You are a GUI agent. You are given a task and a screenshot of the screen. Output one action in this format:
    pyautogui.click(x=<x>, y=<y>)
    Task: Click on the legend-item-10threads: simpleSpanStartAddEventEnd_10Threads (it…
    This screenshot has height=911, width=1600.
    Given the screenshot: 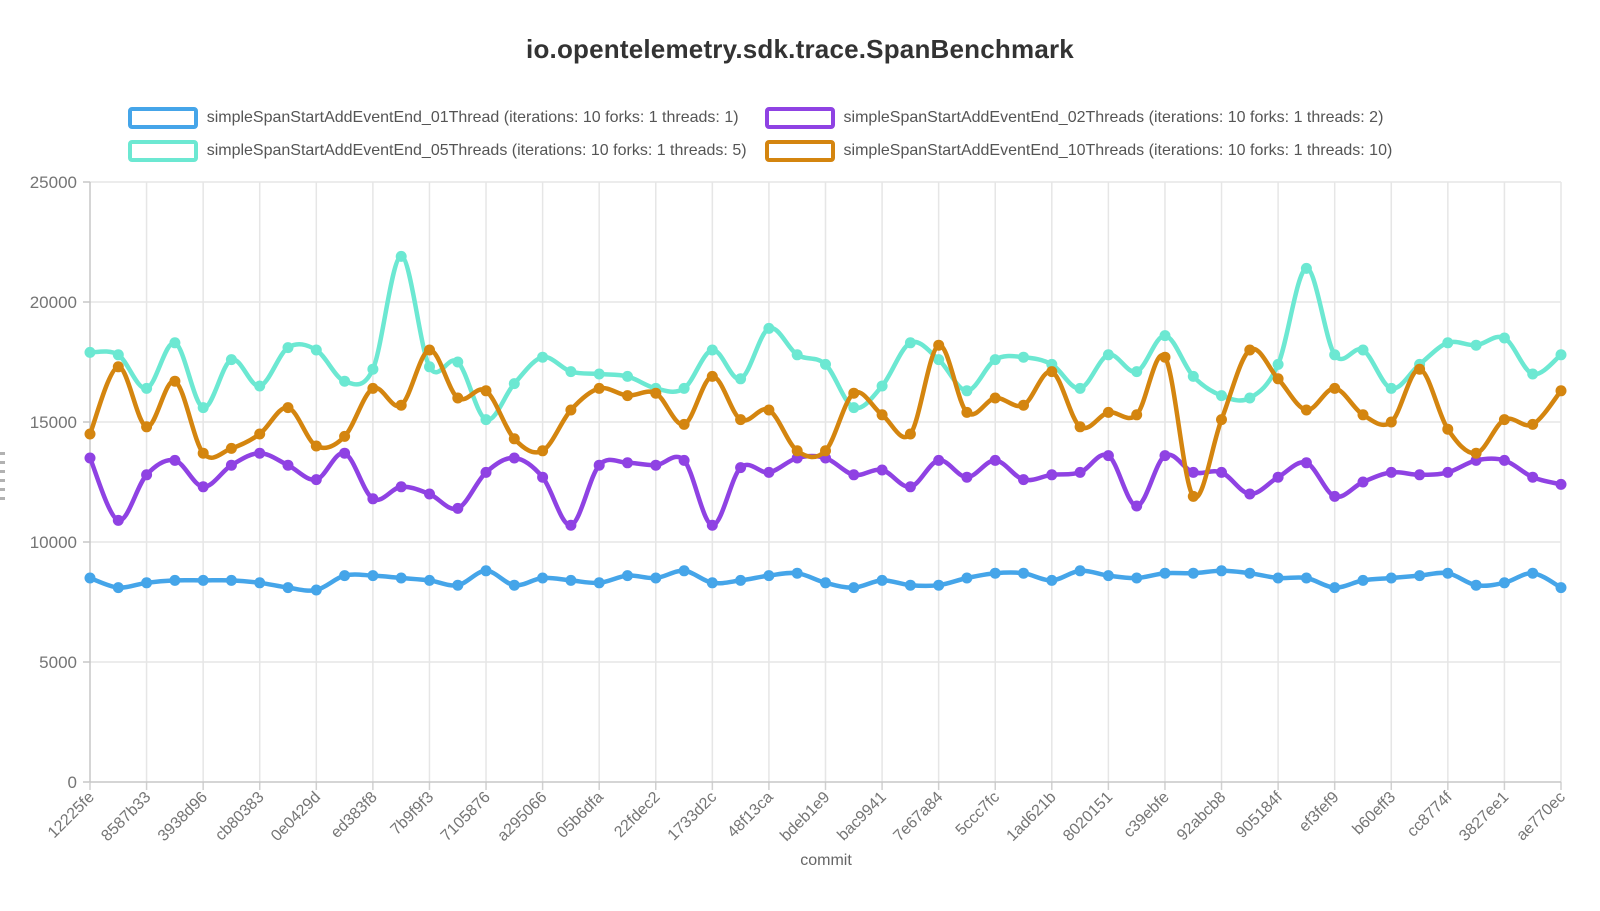 What is the action you would take?
    pyautogui.click(x=1078, y=151)
    